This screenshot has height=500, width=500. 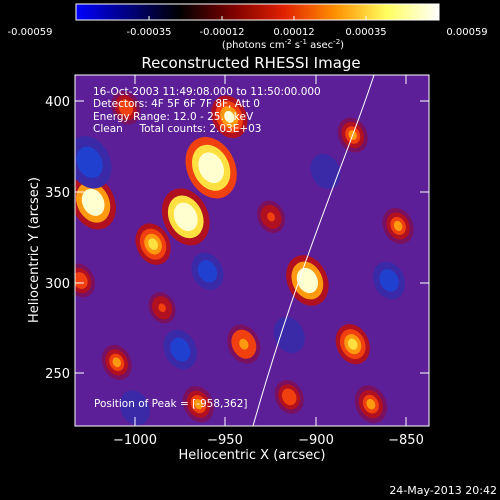 I want to click on x-tick-label: −950, so click(x=225, y=440).